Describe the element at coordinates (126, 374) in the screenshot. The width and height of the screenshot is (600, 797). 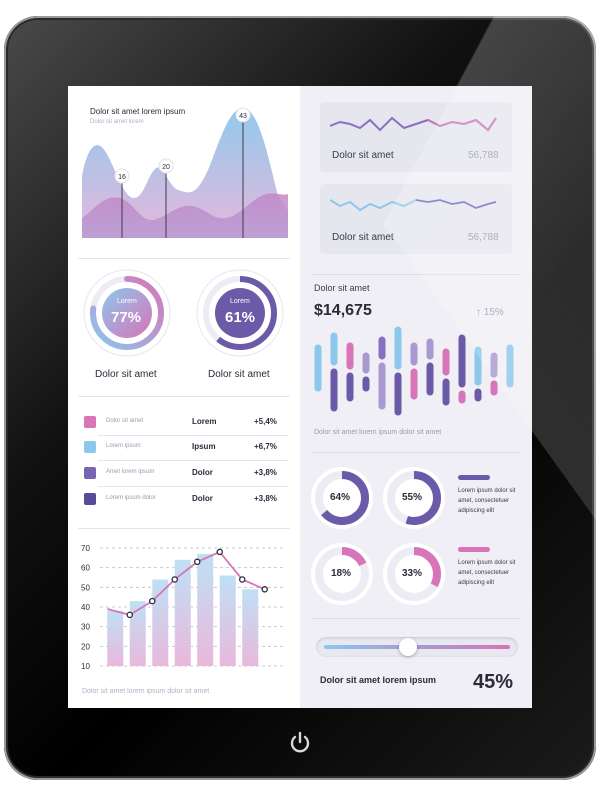
I see `donut-77-caption: Dolor sit amet` at that location.